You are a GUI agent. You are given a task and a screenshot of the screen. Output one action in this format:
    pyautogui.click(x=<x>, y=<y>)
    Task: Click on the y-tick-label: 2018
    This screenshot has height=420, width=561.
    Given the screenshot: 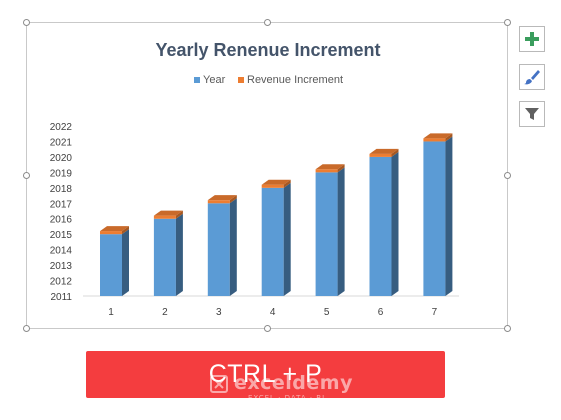 What is the action you would take?
    pyautogui.click(x=61, y=189)
    